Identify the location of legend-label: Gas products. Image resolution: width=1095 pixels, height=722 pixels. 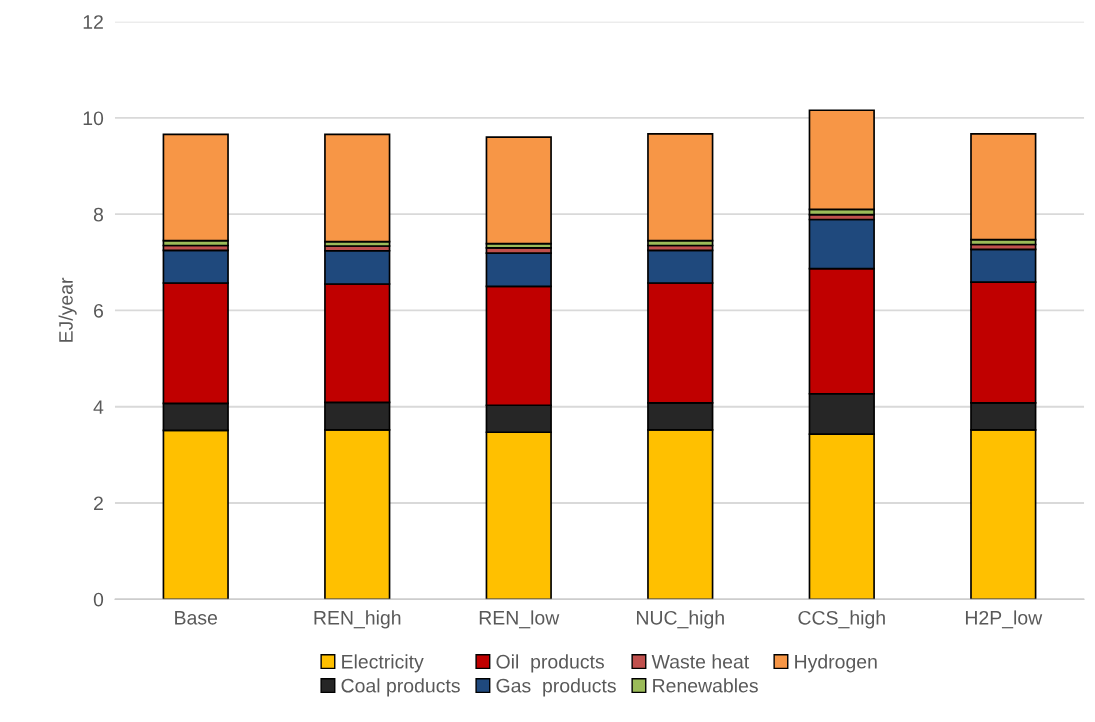
(556, 687).